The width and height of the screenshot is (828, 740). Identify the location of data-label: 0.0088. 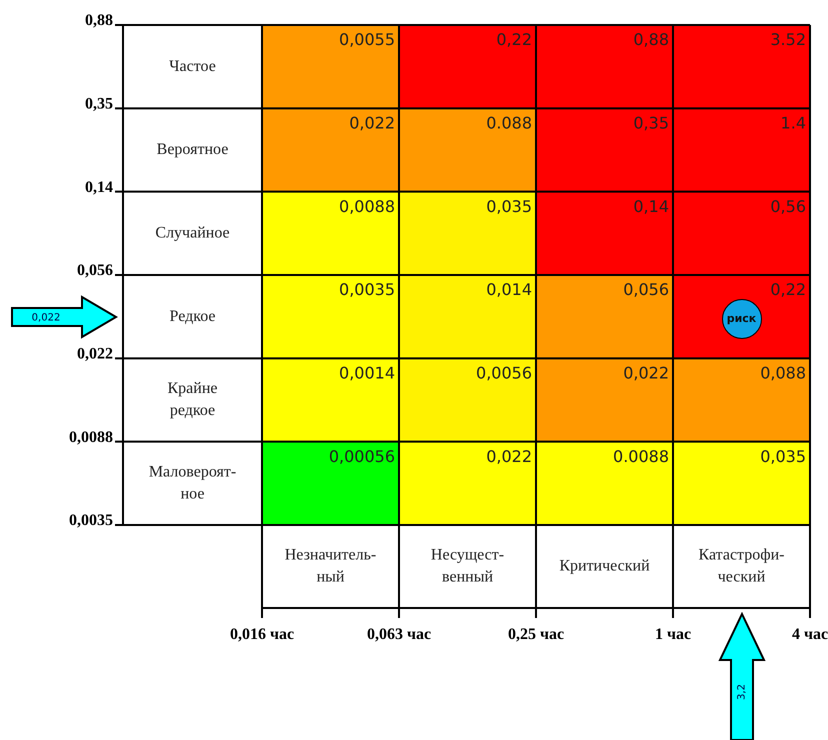
(641, 456).